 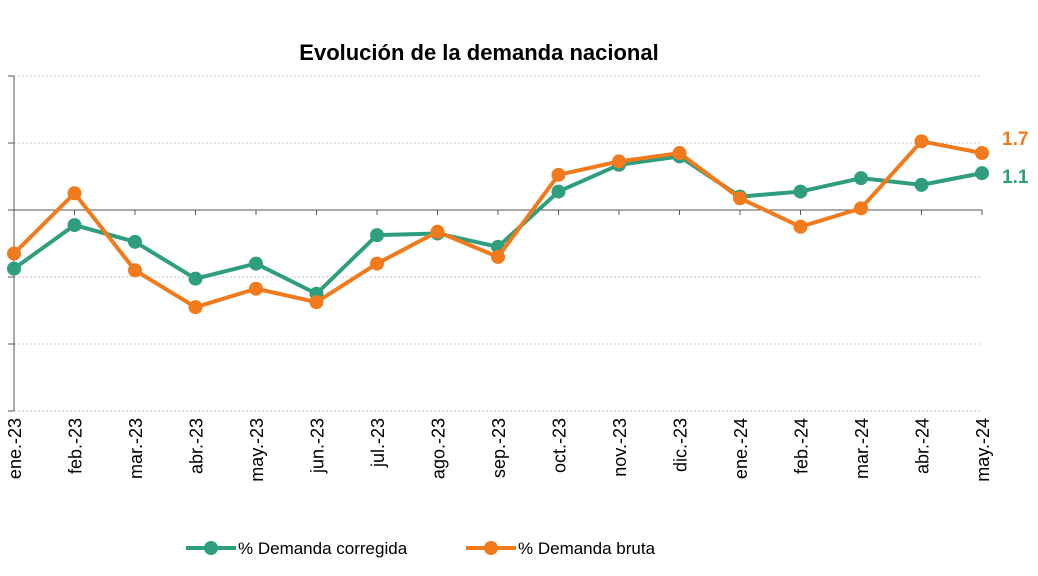 I want to click on x-tick-label: may.-24, so click(x=983, y=450).